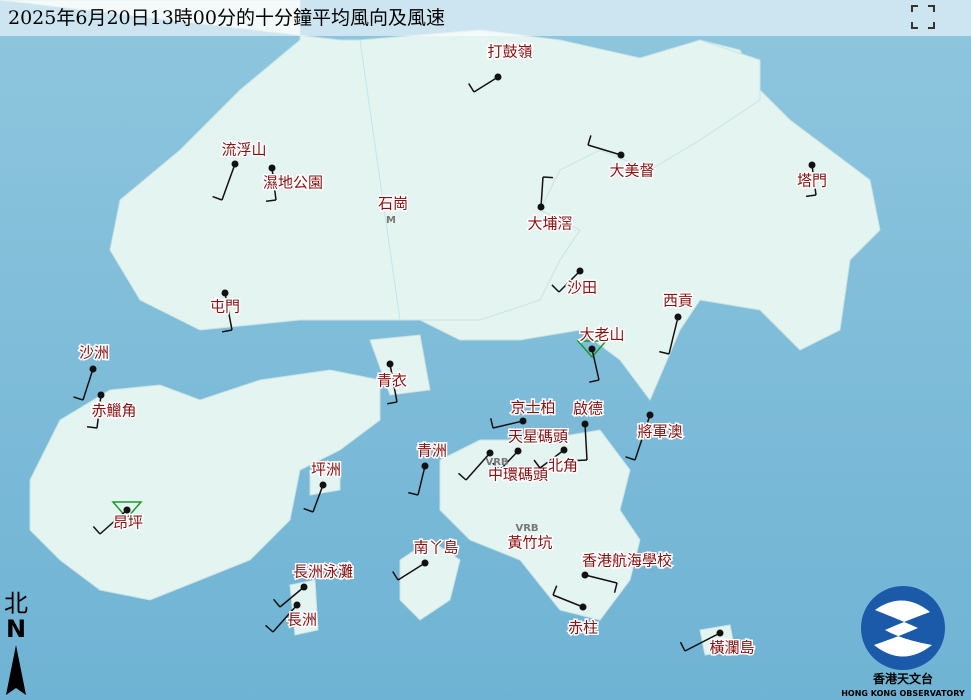 The height and width of the screenshot is (700, 971). What do you see at coordinates (588, 409) in the screenshot?
I see `station-label: 啟德` at bounding box center [588, 409].